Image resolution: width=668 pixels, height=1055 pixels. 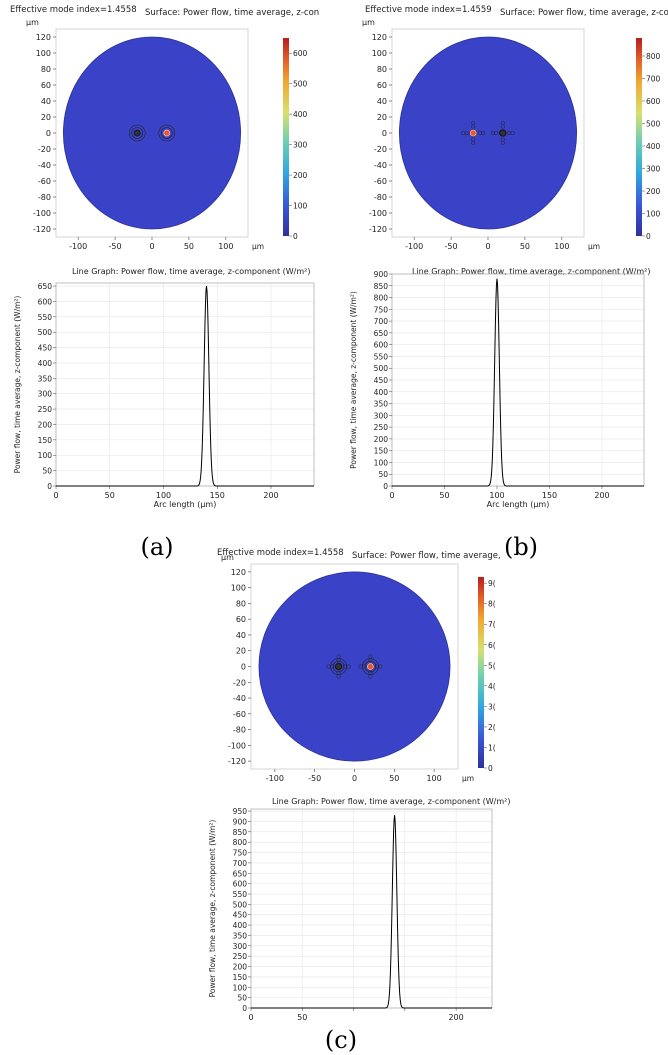 I want to click on x-tick-label: -50, so click(x=314, y=778).